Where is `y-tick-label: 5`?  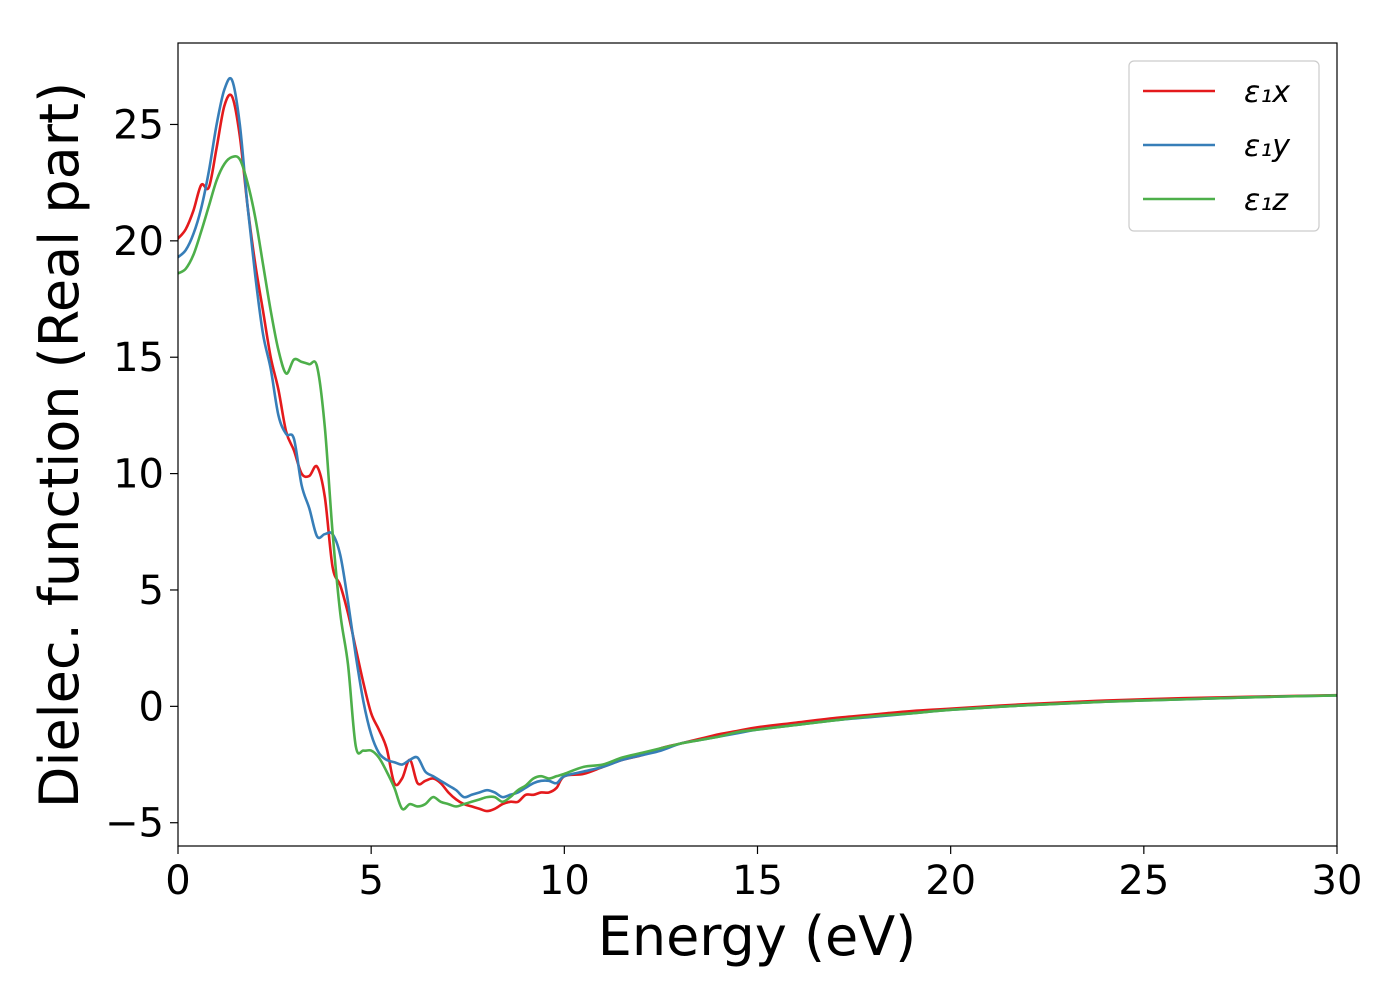
y-tick-label: 5 is located at coordinates (151, 591).